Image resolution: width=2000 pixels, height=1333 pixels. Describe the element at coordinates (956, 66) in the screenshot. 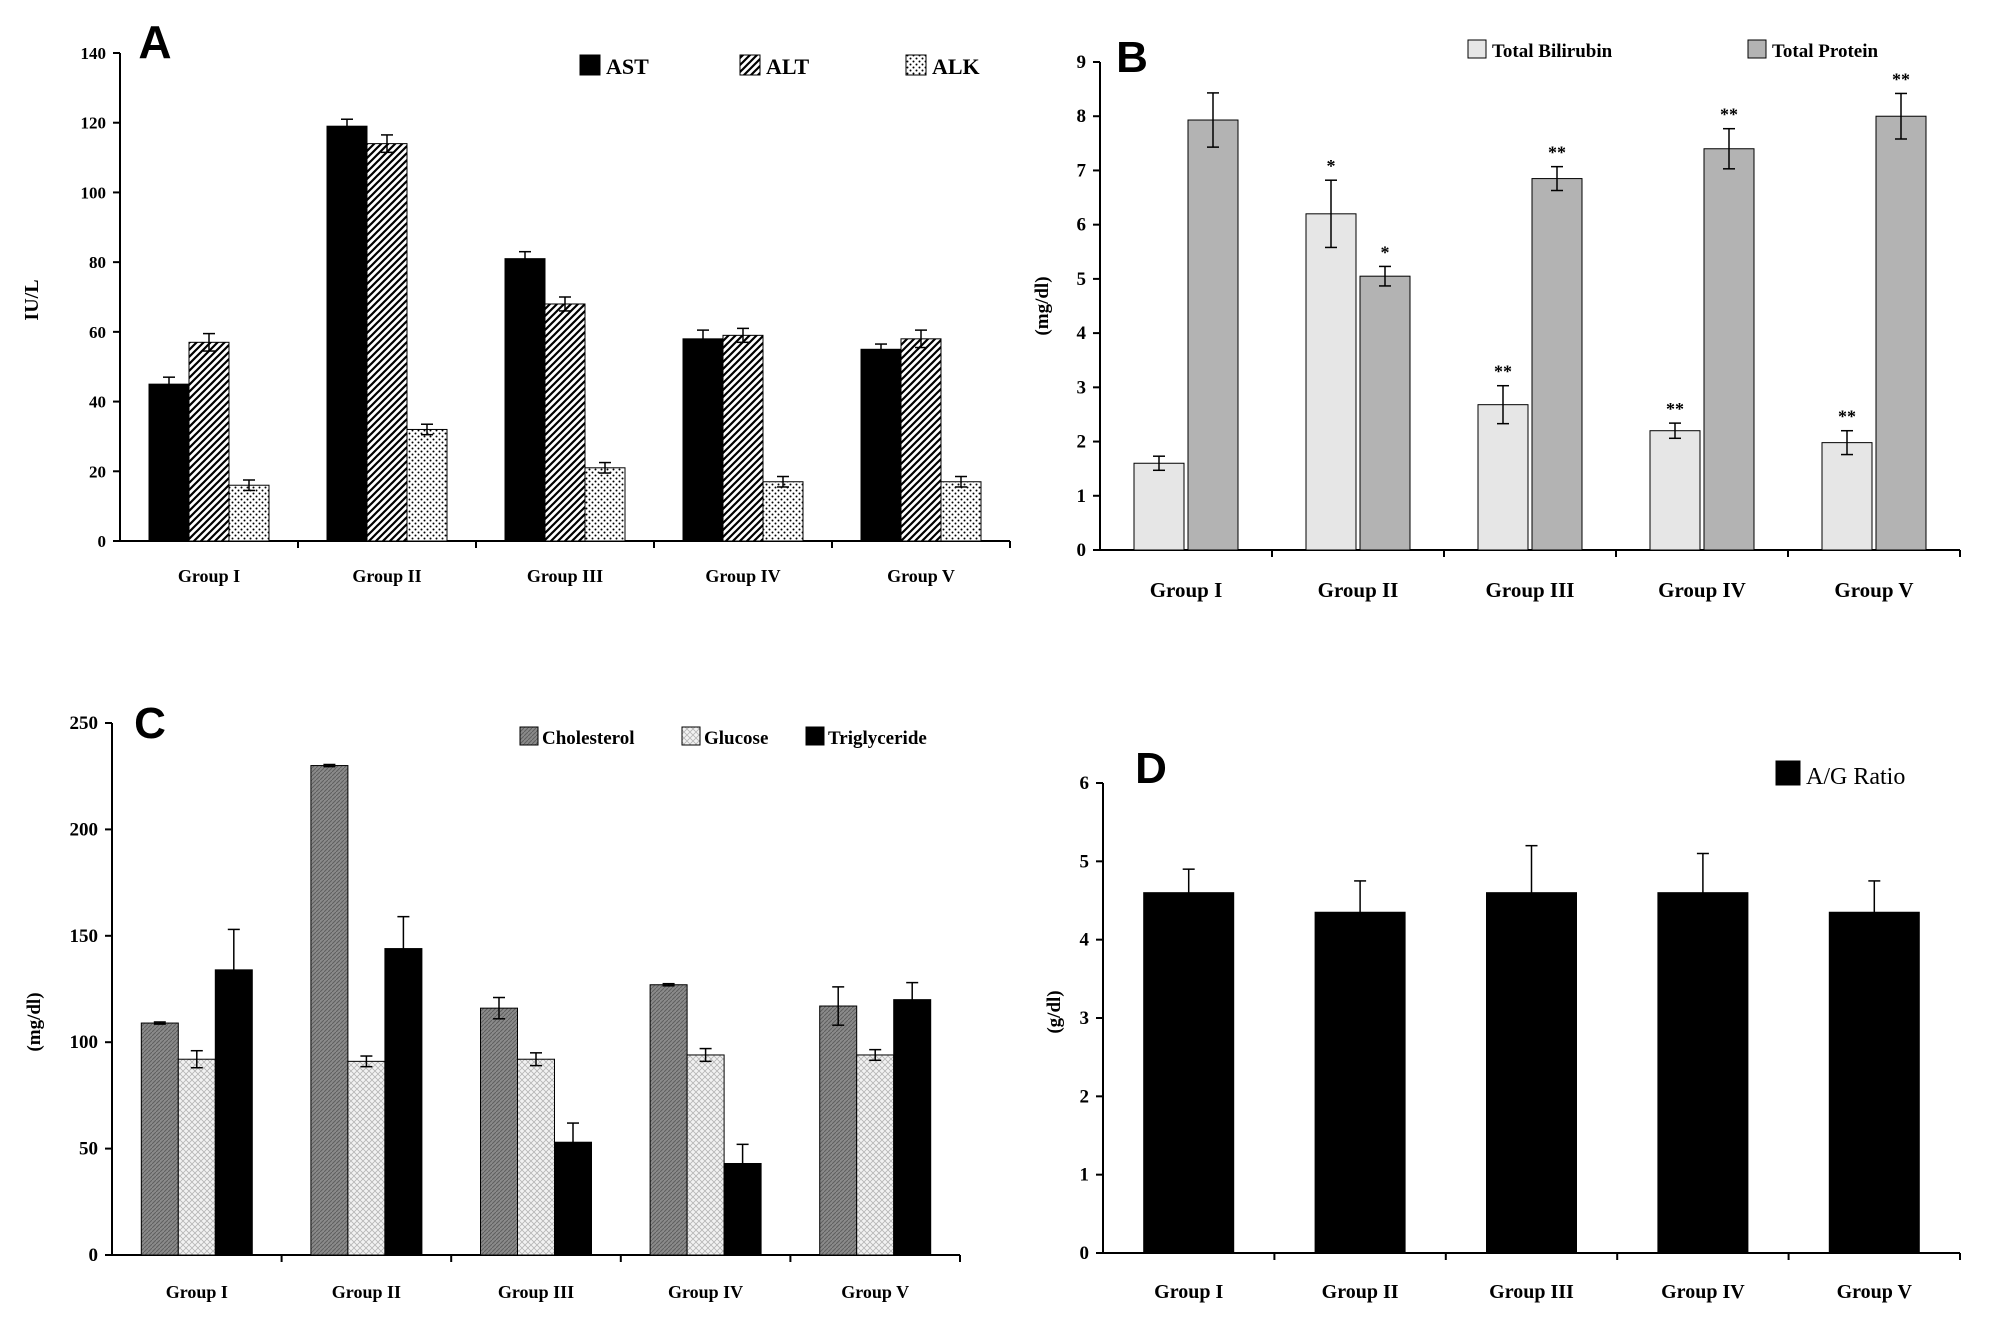

I see `legend-label: ALK` at that location.